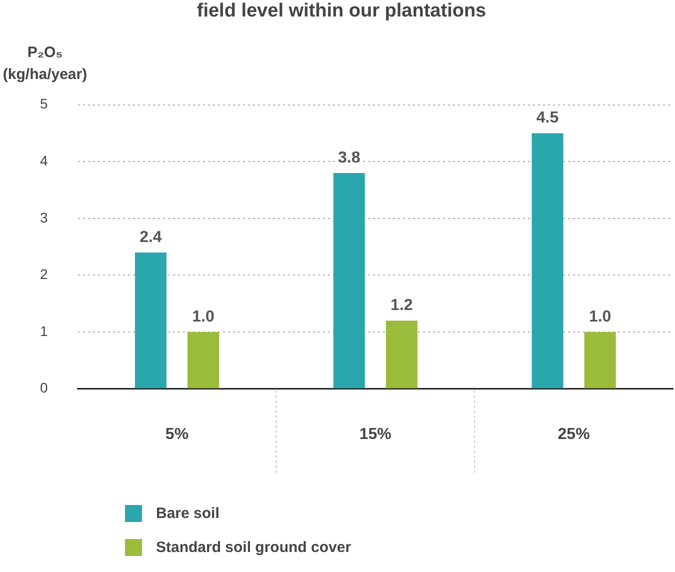 This screenshot has height=572, width=675. I want to click on y-tick-label: 5, so click(44, 104).